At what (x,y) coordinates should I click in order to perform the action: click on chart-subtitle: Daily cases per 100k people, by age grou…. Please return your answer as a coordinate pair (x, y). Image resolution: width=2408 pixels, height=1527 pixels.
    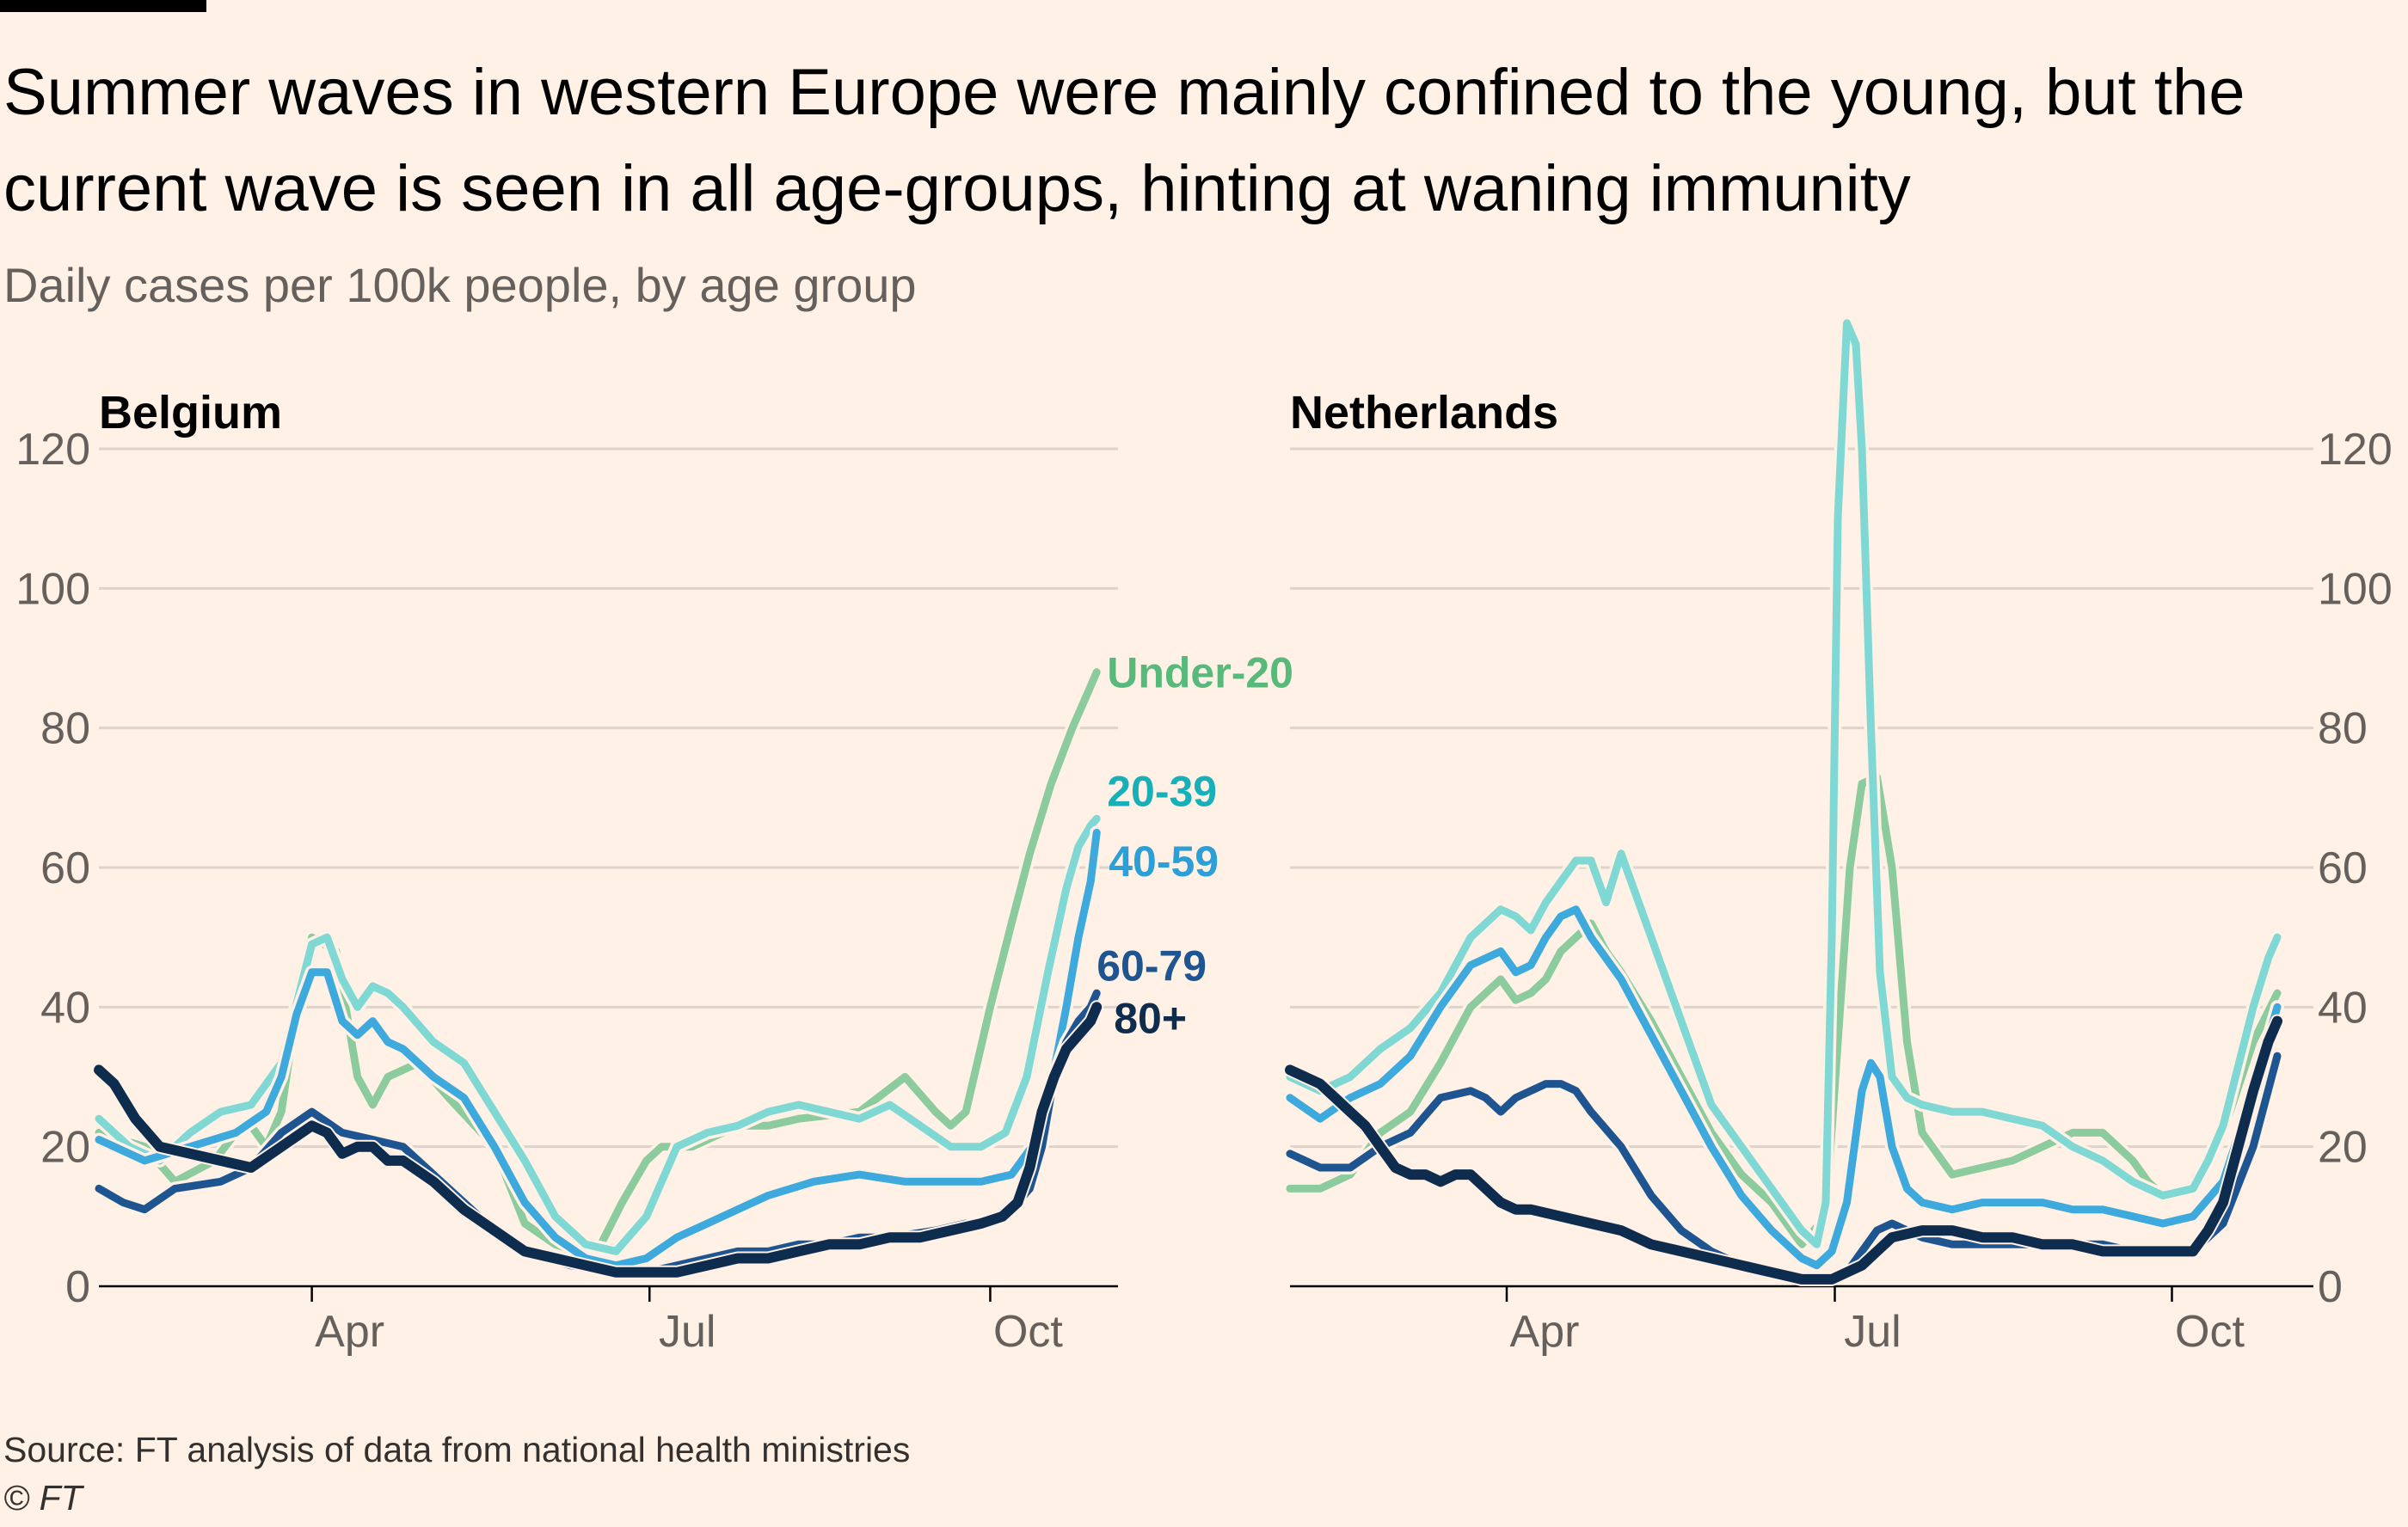
    Looking at the image, I should click on (460, 285).